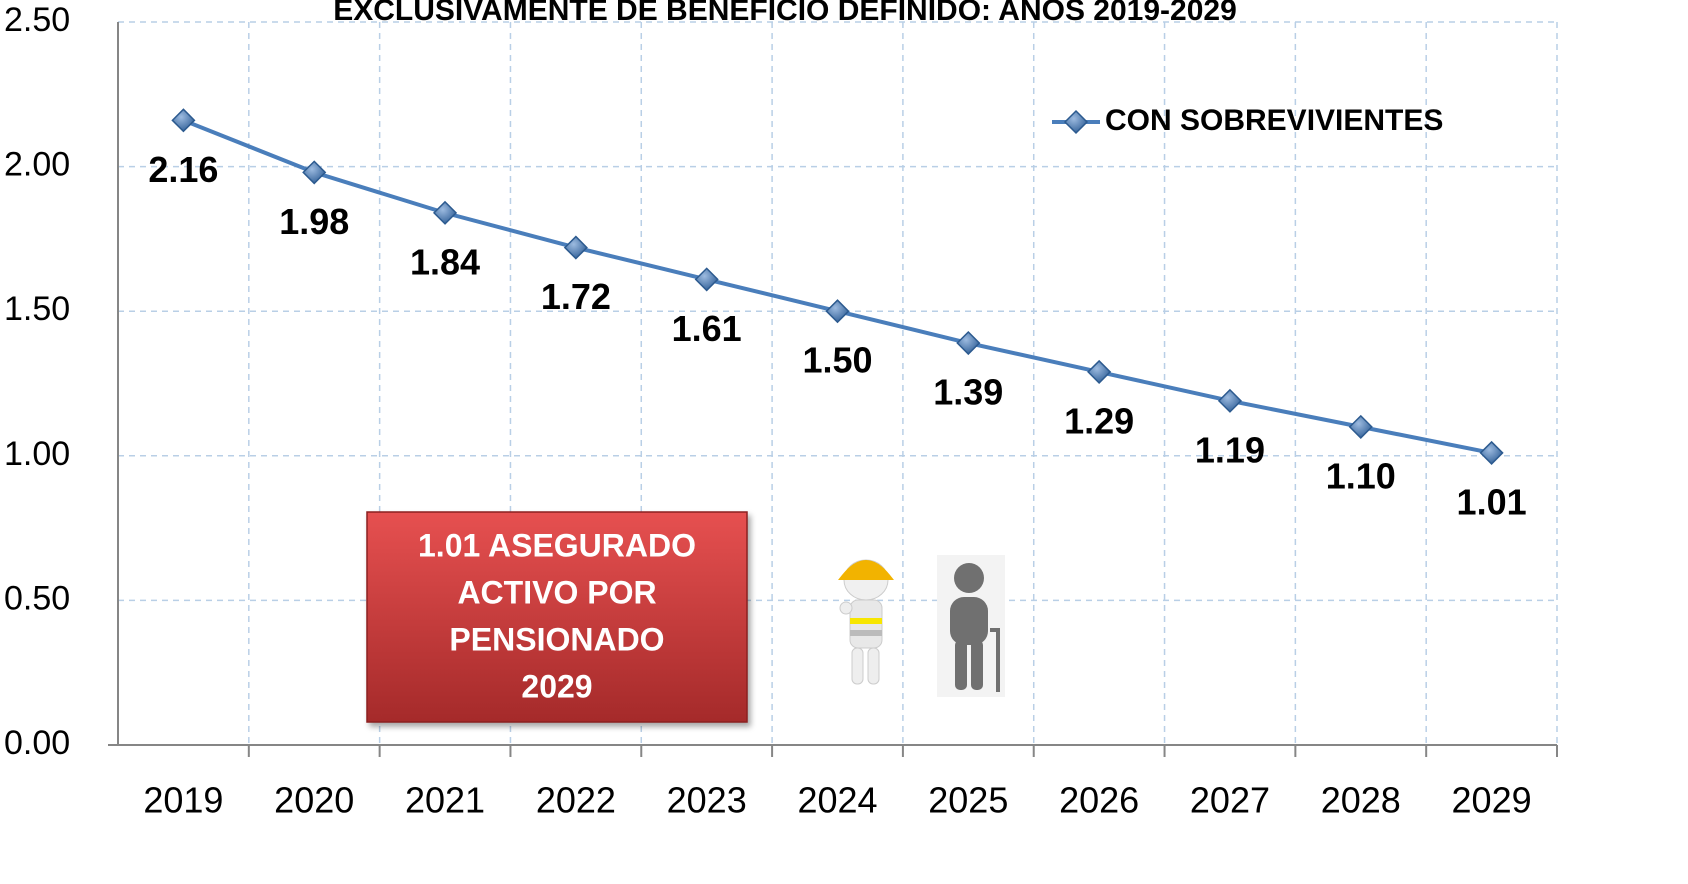 This screenshot has height=884, width=1688. What do you see at coordinates (576, 800) in the screenshot?
I see `x-tick-label: 2022` at bounding box center [576, 800].